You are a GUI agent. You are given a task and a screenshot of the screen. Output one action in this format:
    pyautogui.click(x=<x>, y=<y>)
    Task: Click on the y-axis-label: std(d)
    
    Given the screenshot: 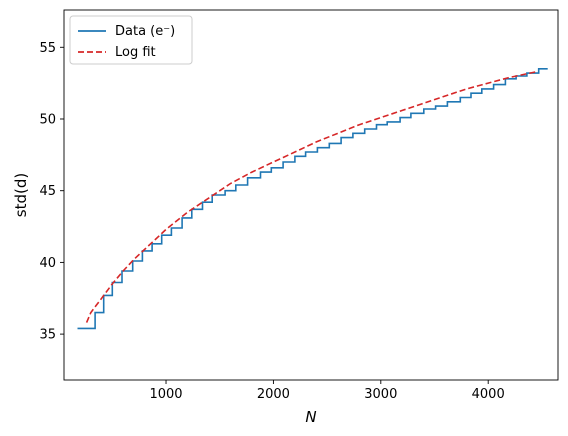 What is the action you would take?
    pyautogui.click(x=21, y=195)
    